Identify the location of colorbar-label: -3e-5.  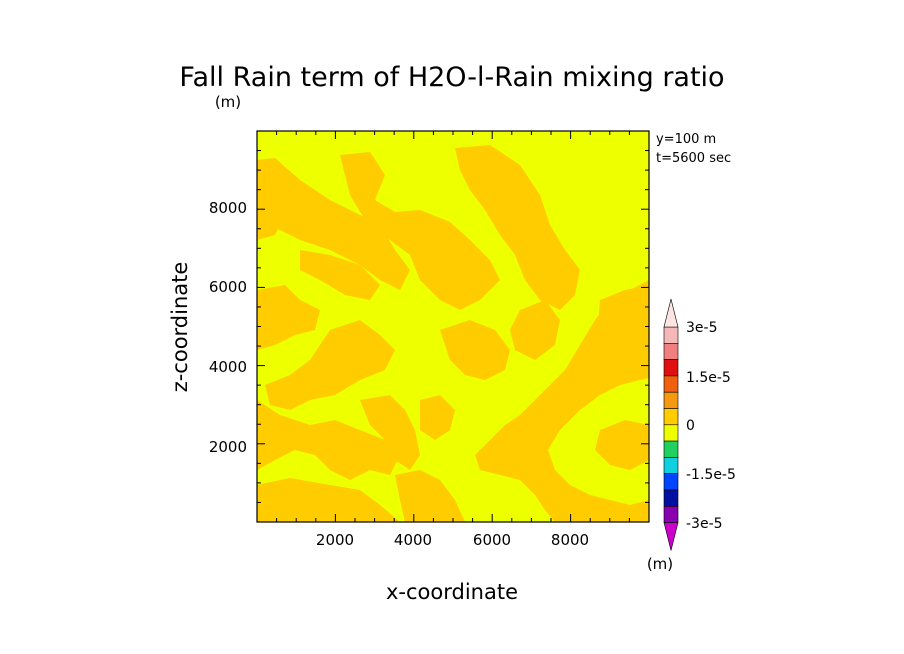
(704, 524).